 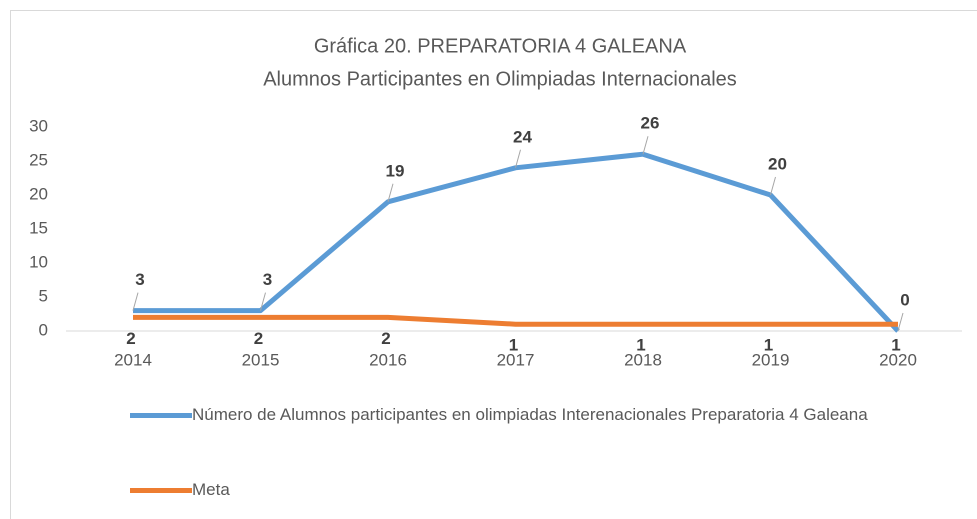 What do you see at coordinates (516, 359) in the screenshot?
I see `x-tick-label: 2017` at bounding box center [516, 359].